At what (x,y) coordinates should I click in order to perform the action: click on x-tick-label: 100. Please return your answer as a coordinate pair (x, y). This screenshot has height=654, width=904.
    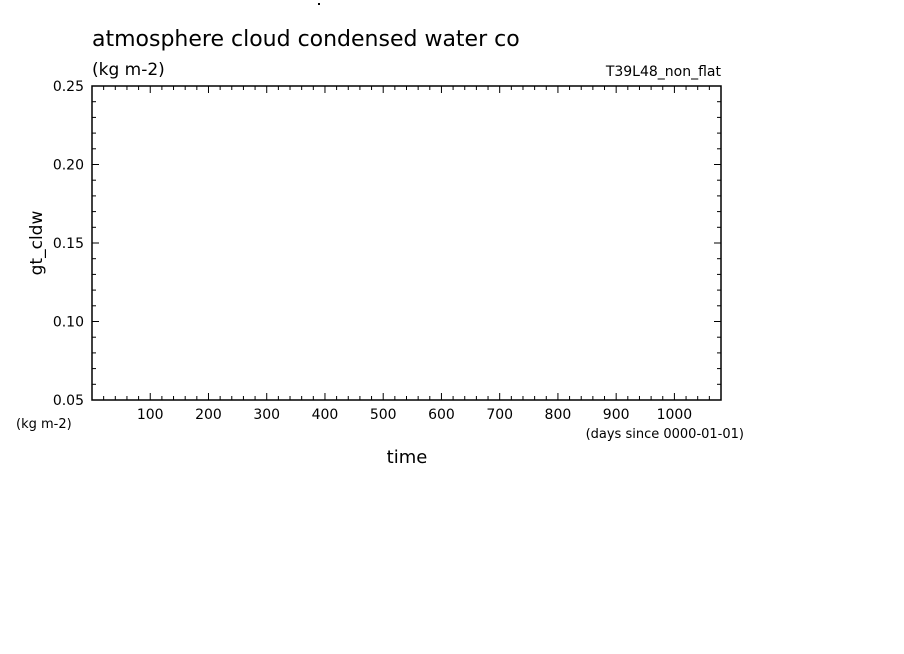
    Looking at the image, I should click on (150, 415).